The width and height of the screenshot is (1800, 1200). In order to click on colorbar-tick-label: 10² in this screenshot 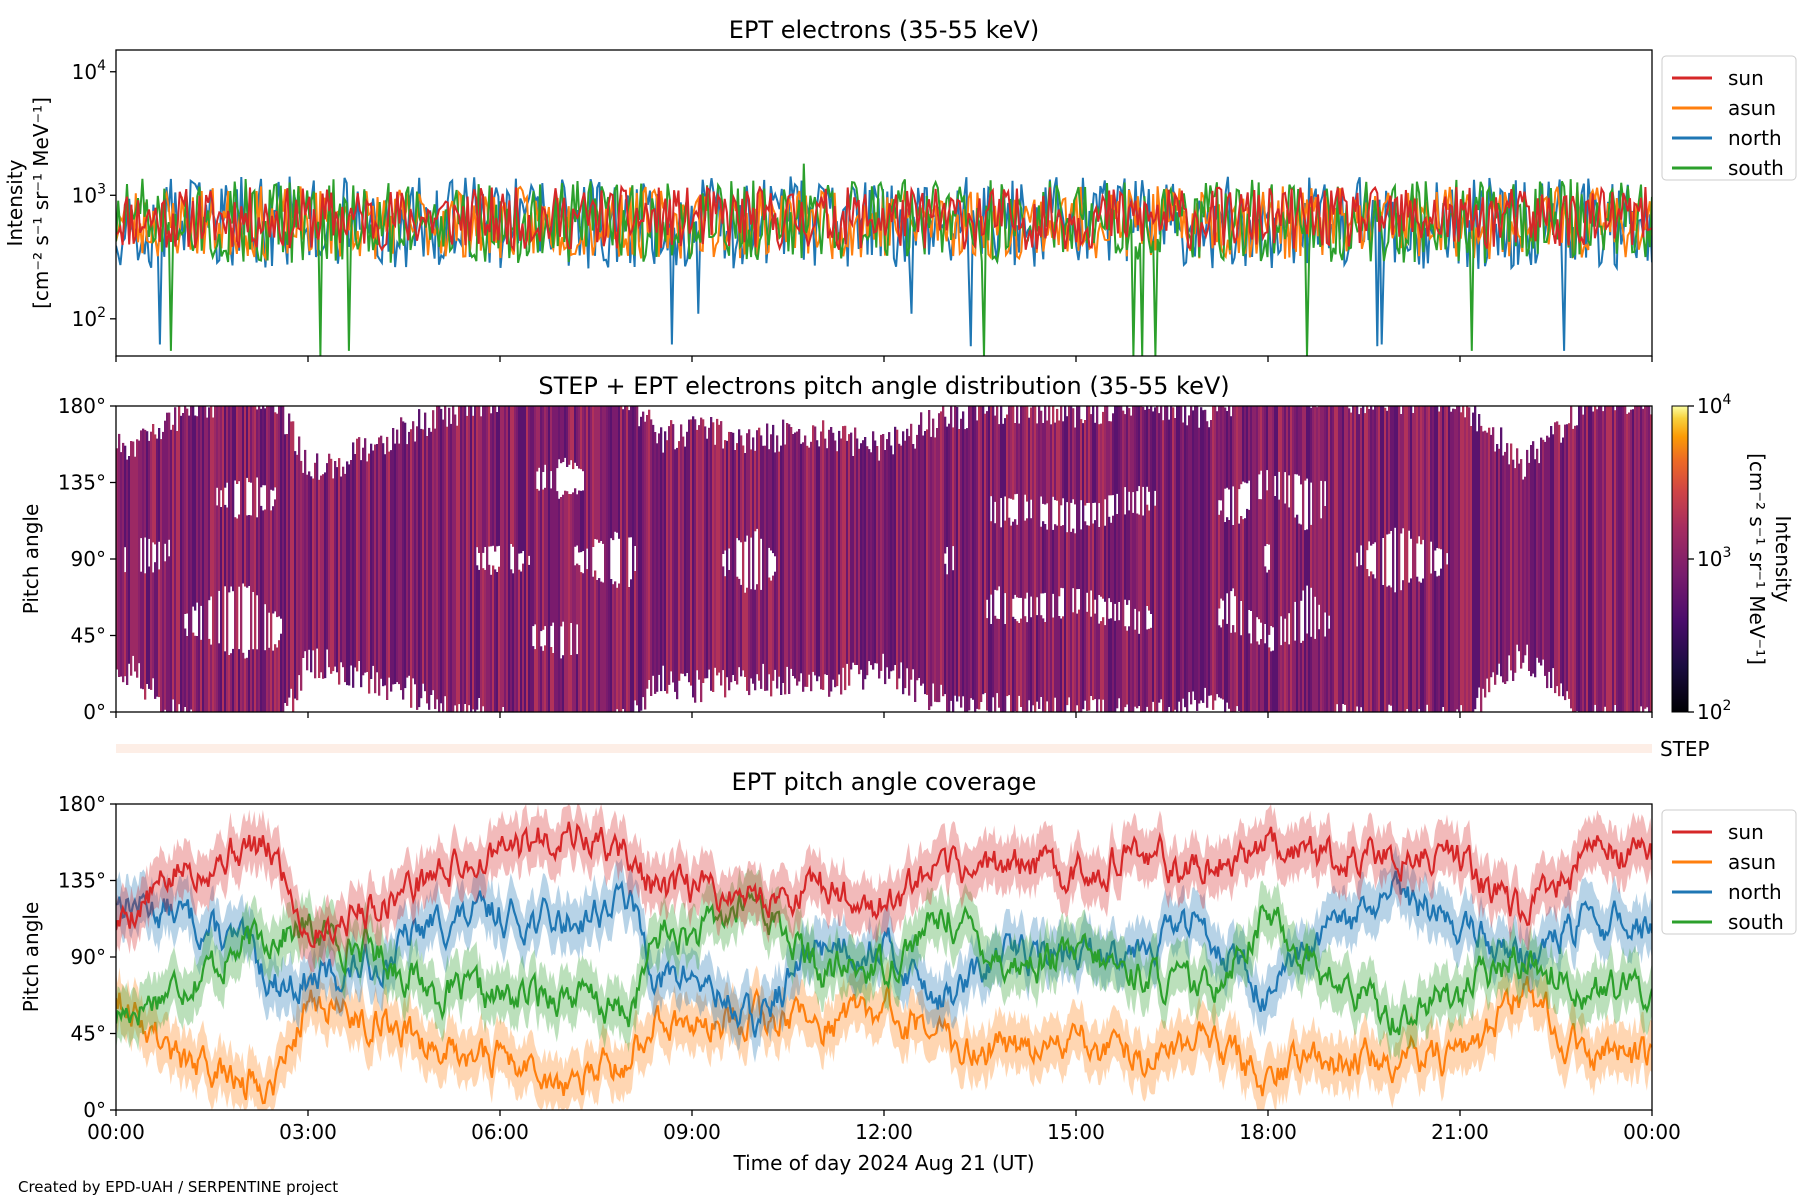, I will do `click(1714, 711)`.